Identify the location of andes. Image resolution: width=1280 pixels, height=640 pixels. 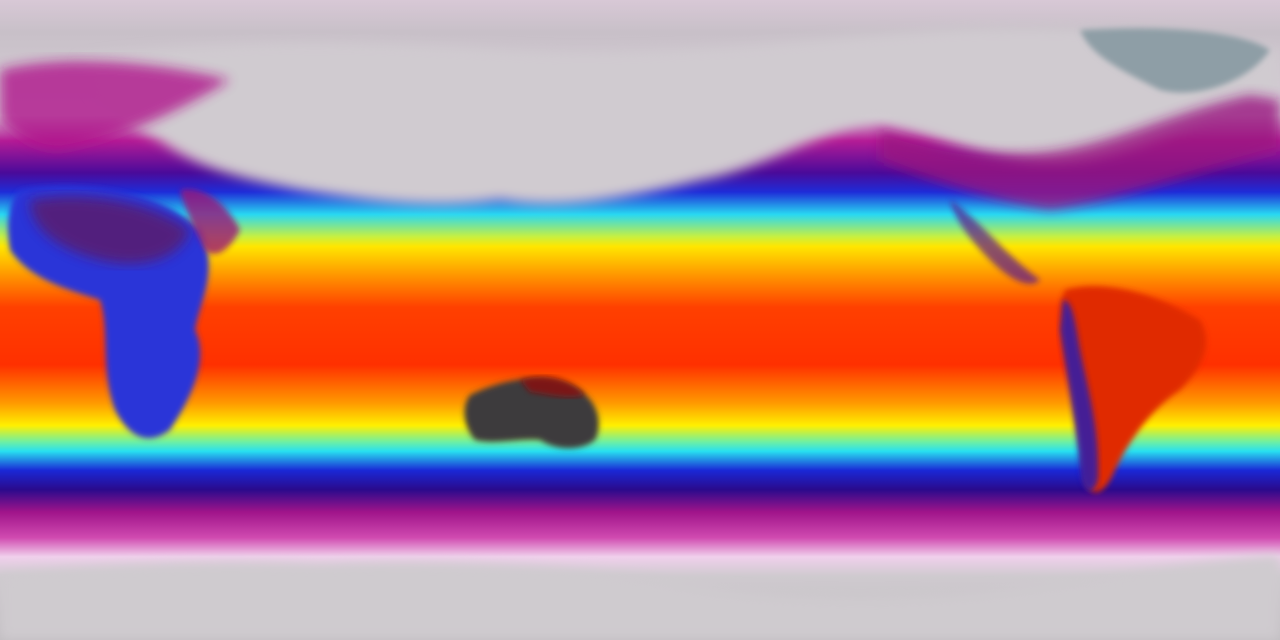
(1079, 395).